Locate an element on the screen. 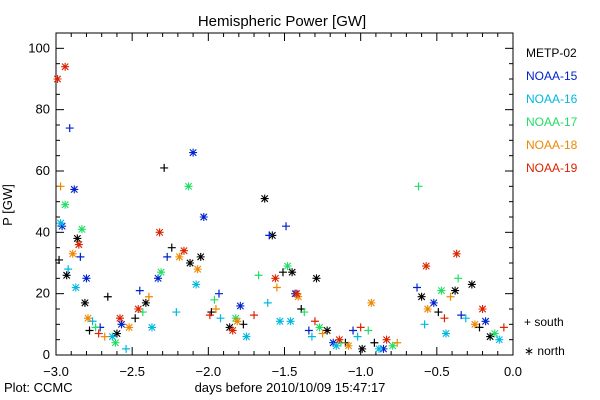  legend-entry: NOAA-15 is located at coordinates (552, 76).